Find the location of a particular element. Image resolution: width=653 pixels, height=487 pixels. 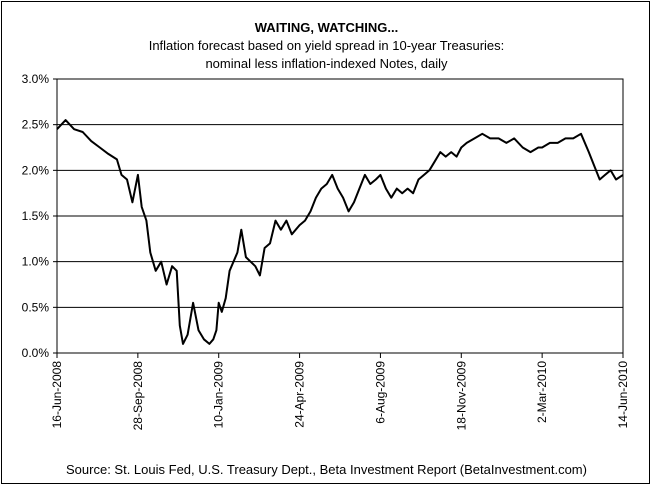

y-tick-label: 1.5% is located at coordinates (36, 216).